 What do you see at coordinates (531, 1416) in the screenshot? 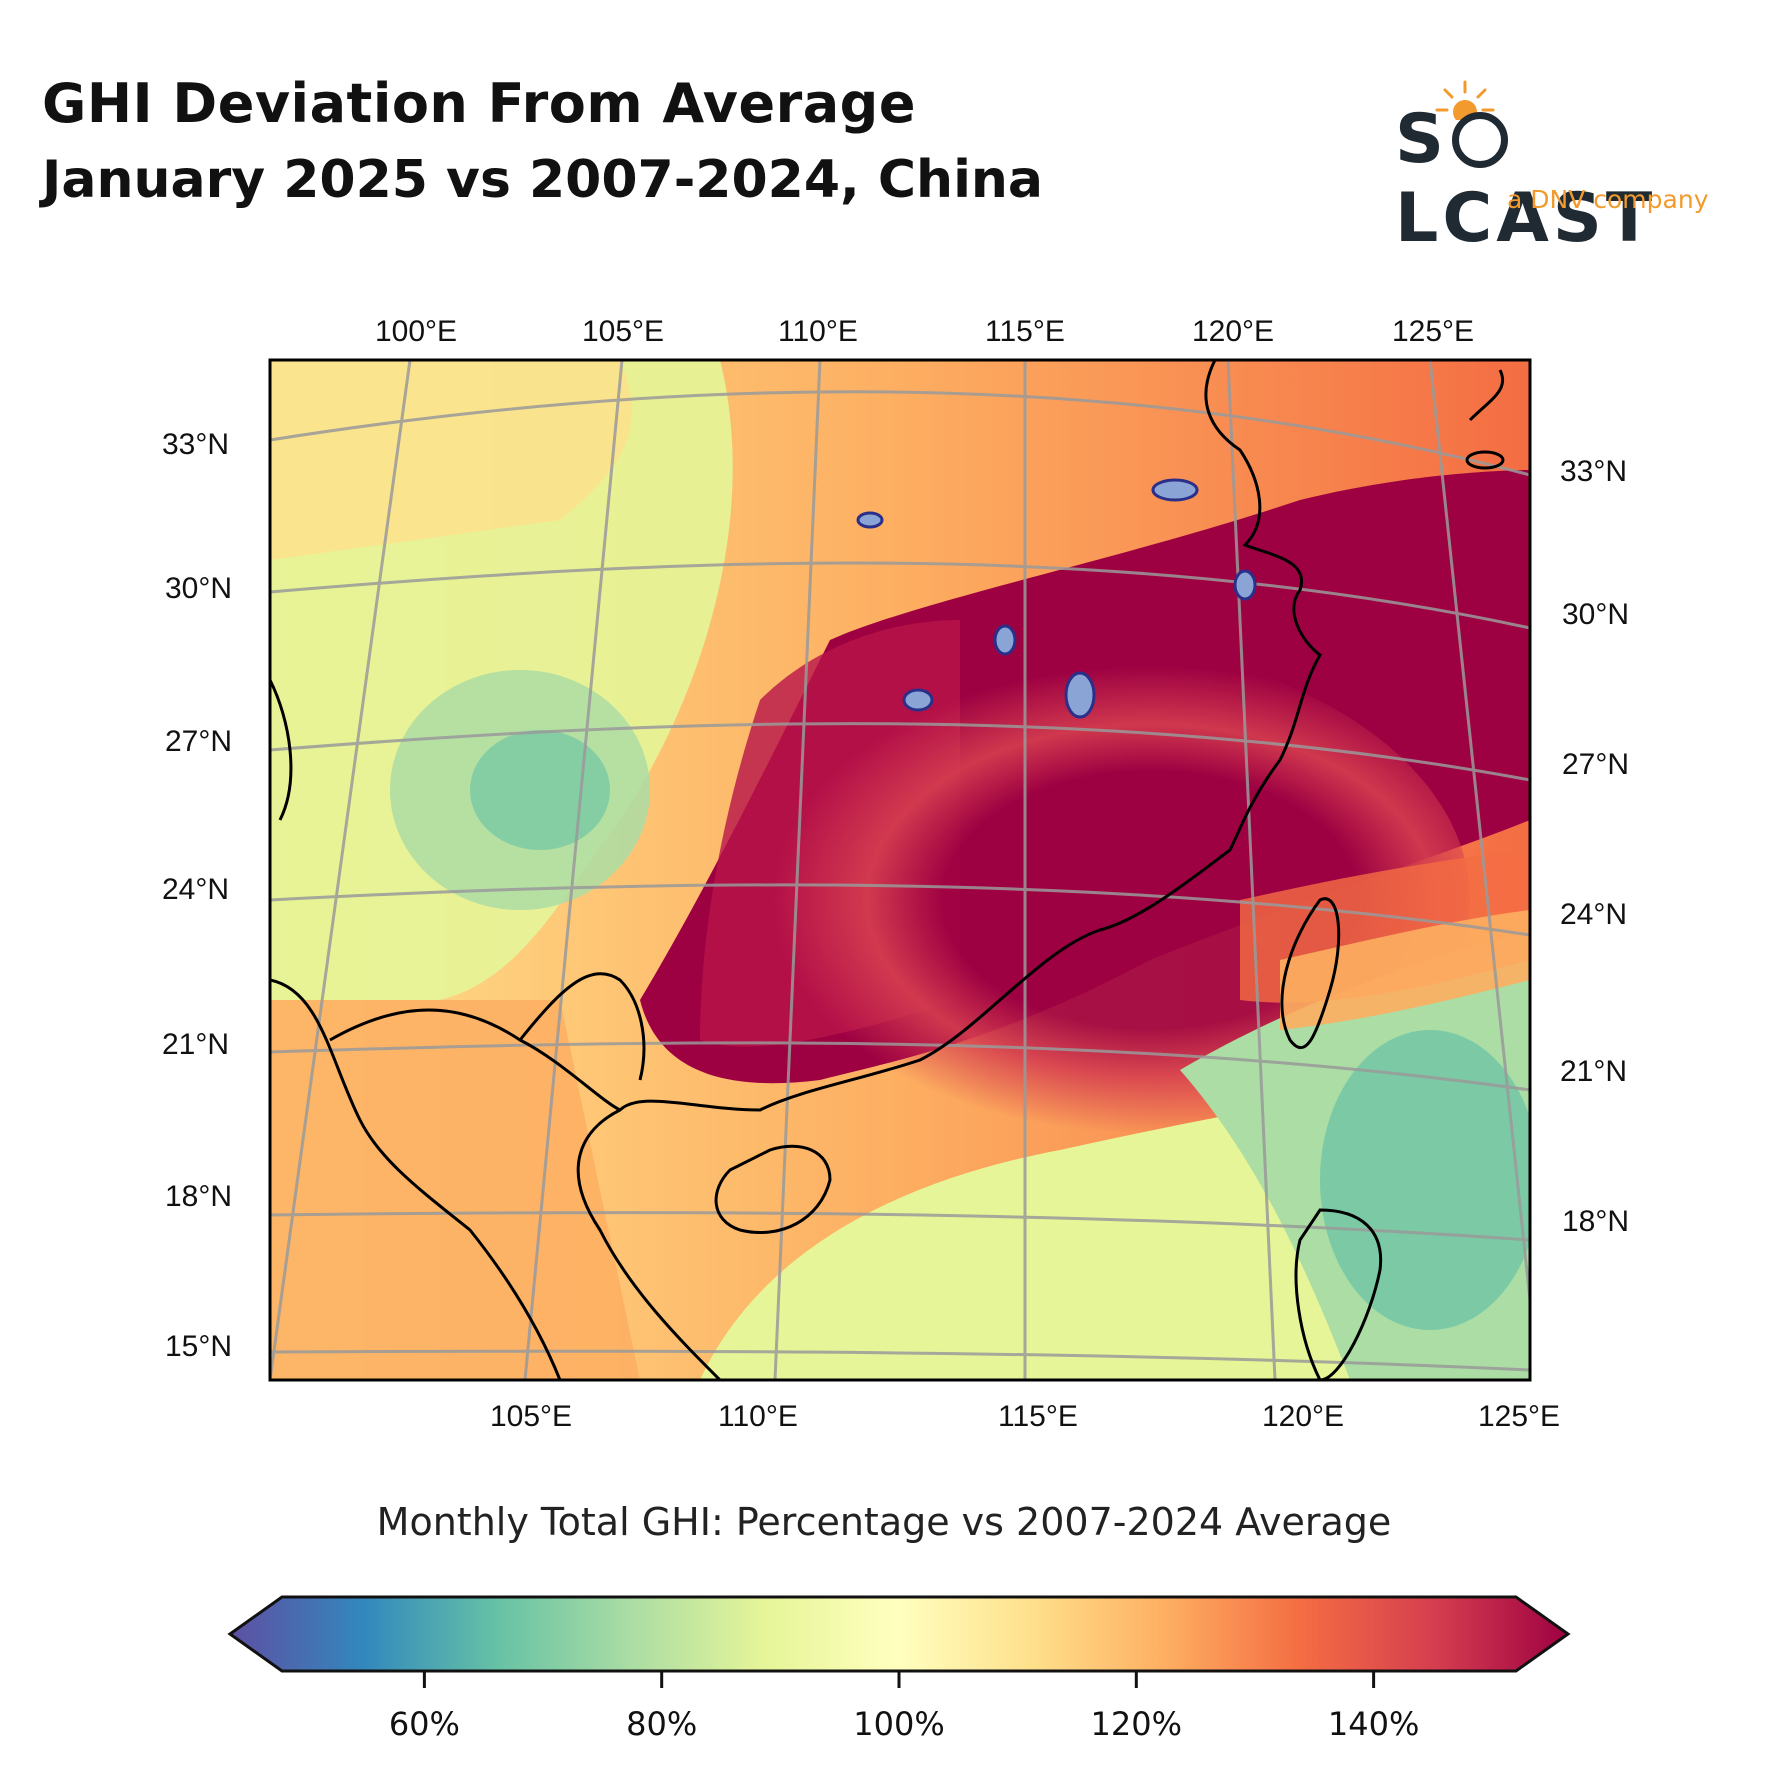
I see `lon-label-bottom: 105°E` at bounding box center [531, 1416].